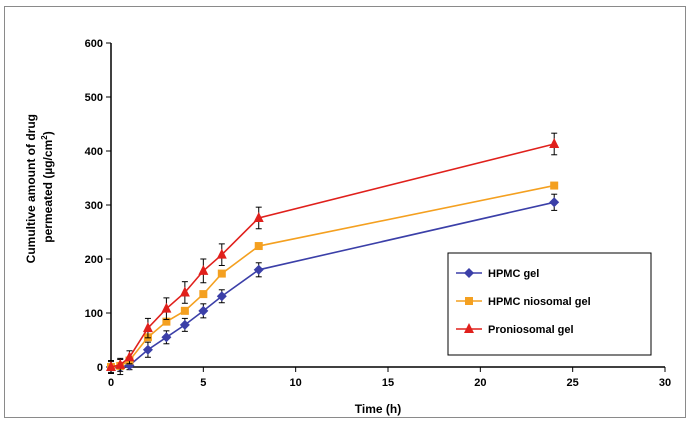 The image size is (691, 423). I want to click on y-tick-label: 100, so click(94, 314).